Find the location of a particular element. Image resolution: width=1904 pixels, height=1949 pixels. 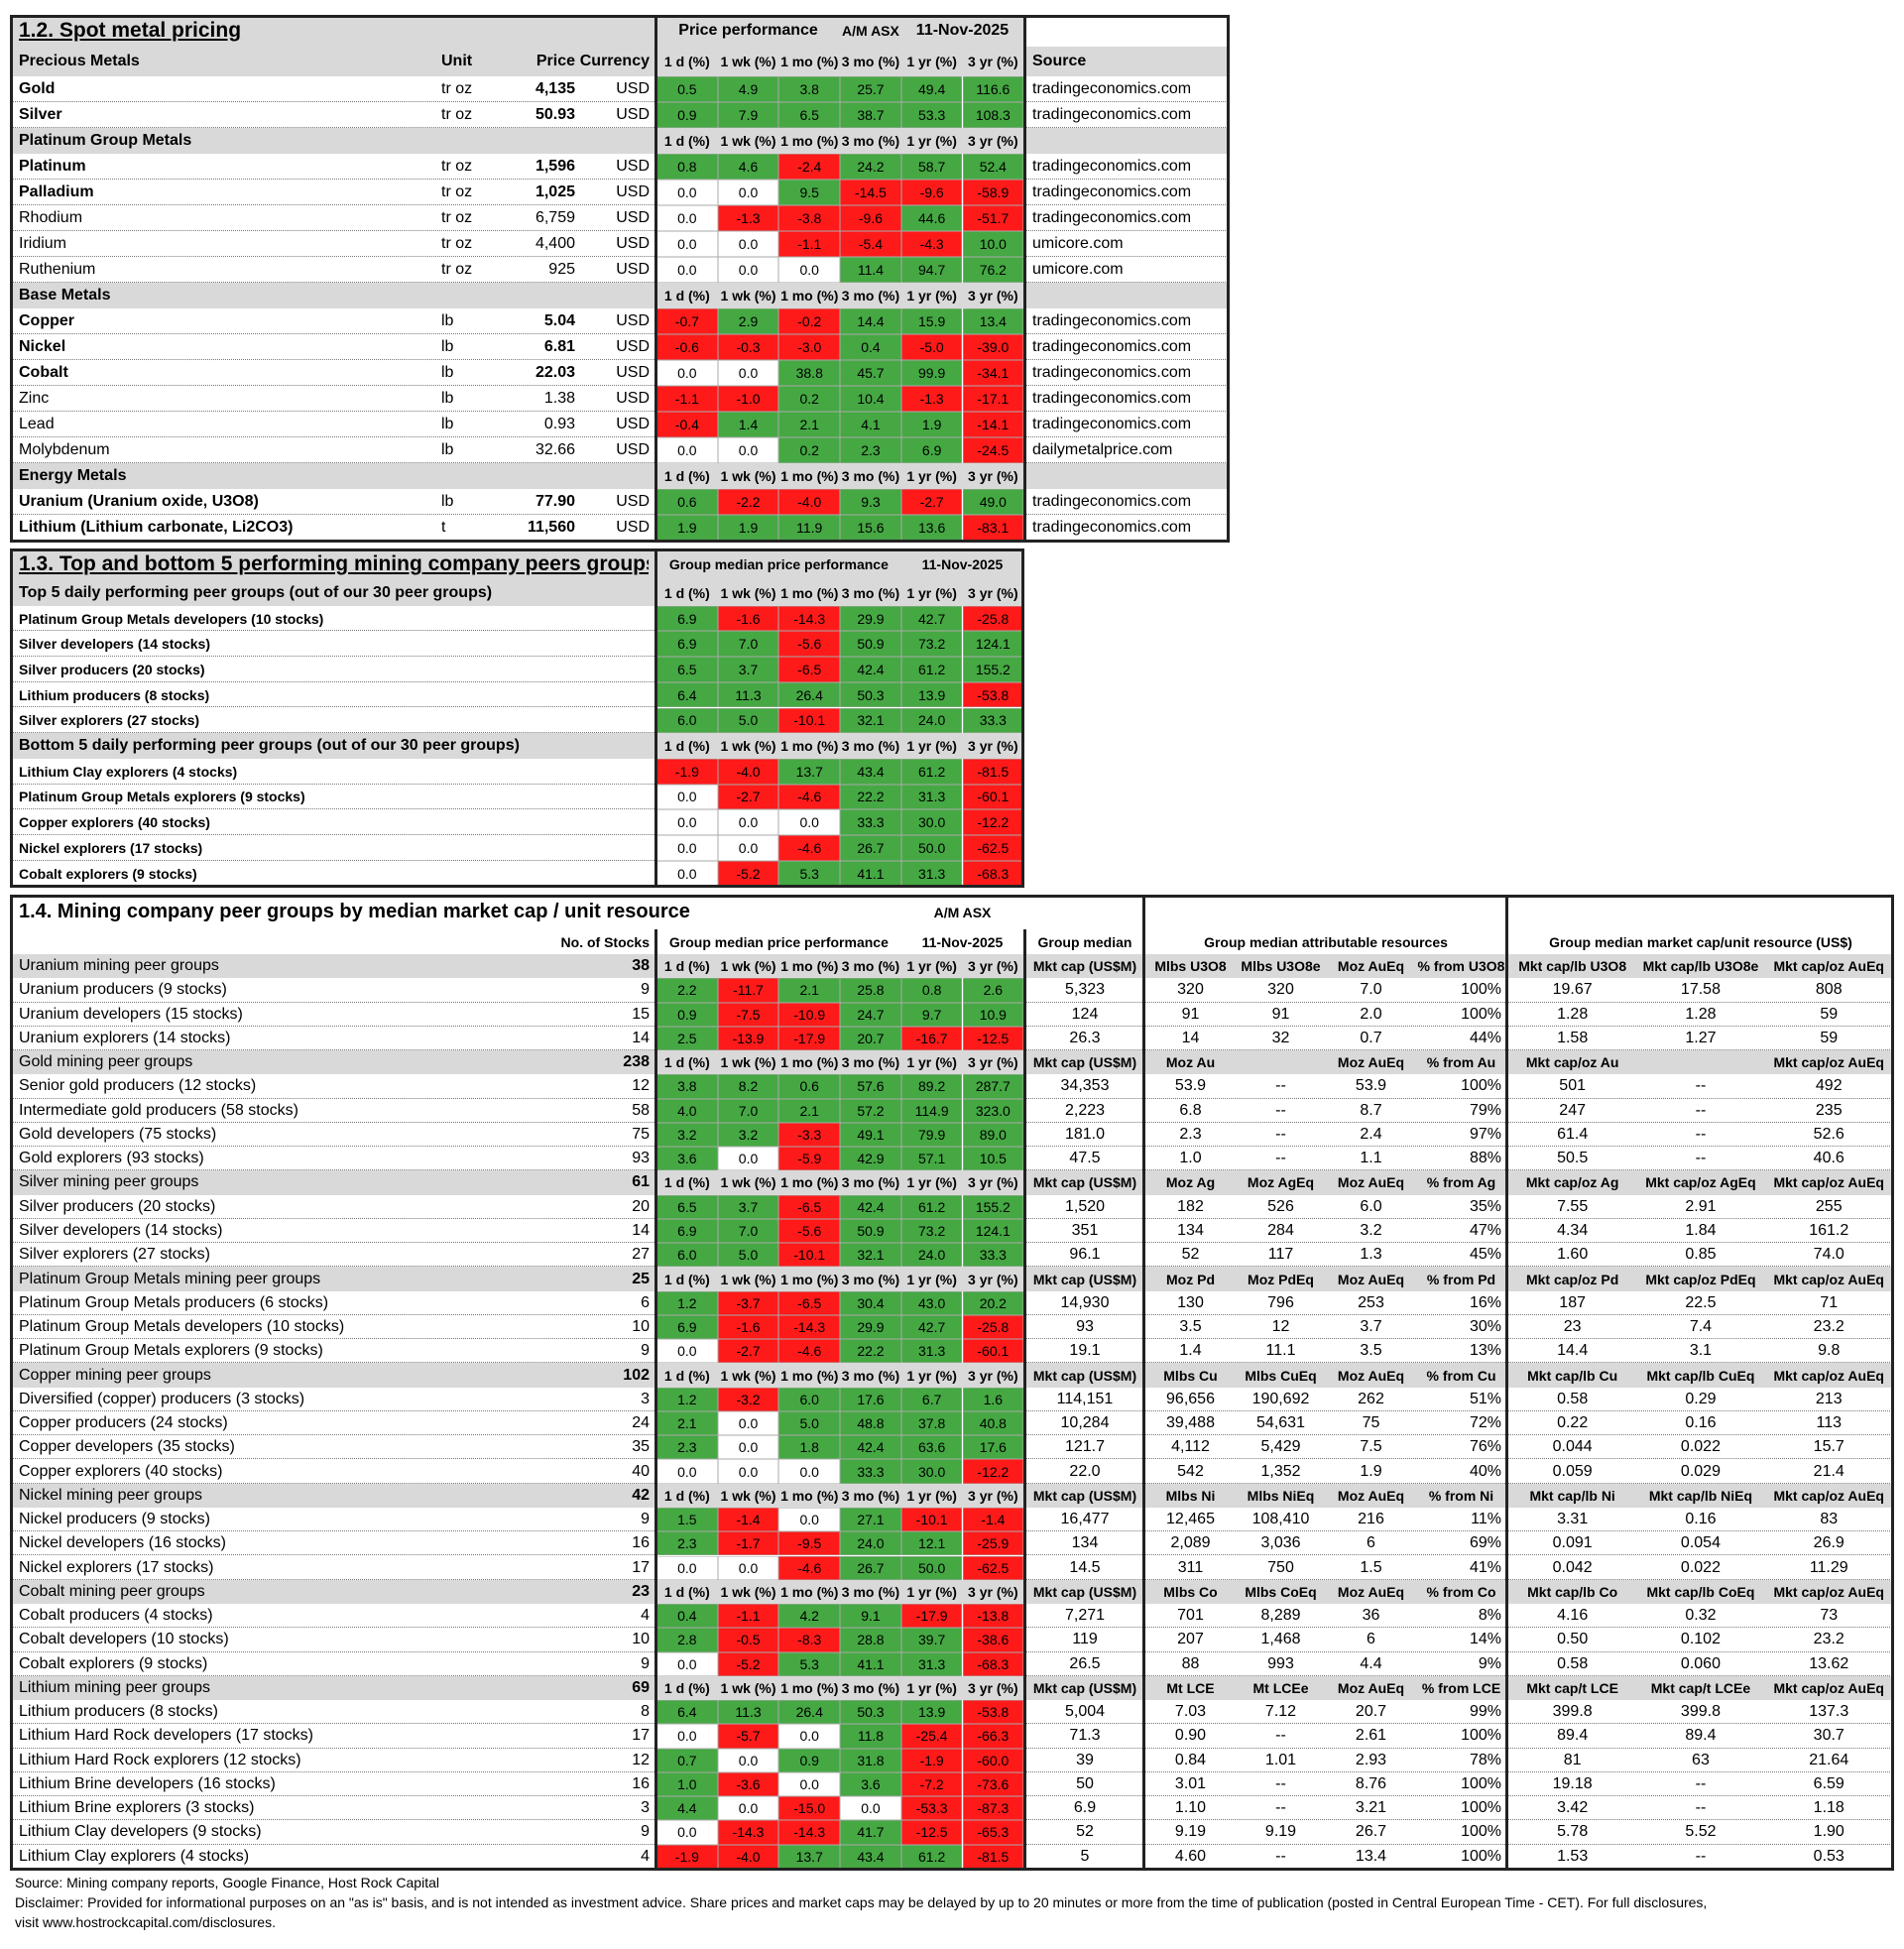

resource: 88% is located at coordinates (1485, 1159).